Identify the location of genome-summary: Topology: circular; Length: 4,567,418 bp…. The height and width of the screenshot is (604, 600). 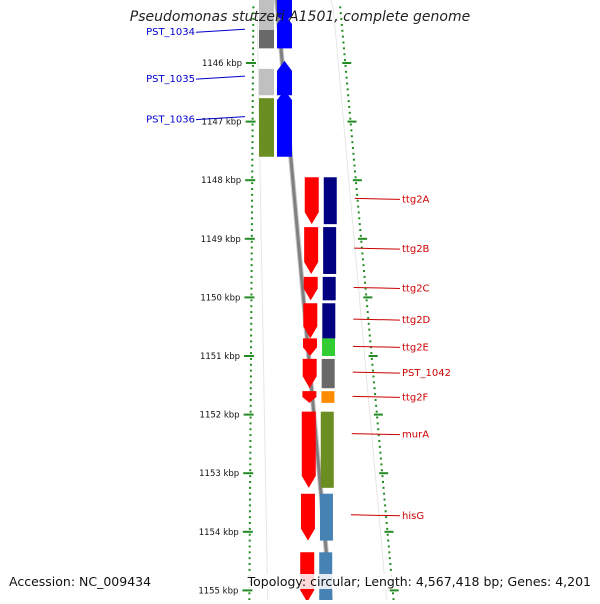
(419, 581).